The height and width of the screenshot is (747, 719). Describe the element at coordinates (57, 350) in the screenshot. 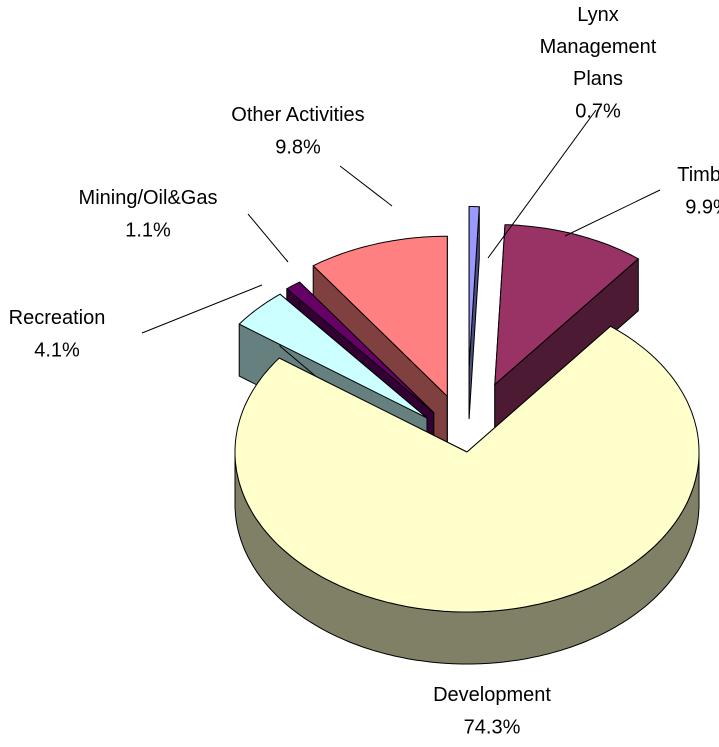

I see `slice-value-label: 4.1%` at that location.